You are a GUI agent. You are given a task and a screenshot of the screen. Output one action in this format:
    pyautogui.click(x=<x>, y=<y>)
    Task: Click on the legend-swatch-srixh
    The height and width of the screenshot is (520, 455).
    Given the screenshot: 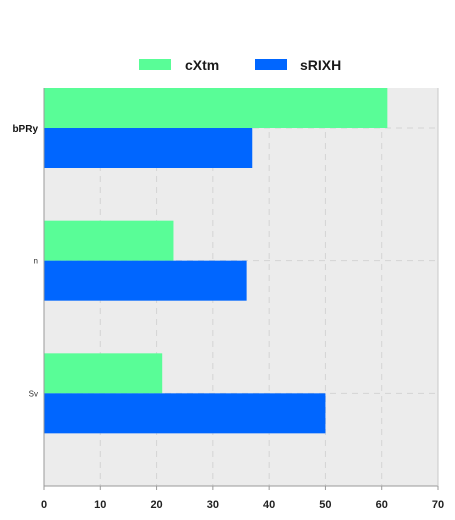 What is the action you would take?
    pyautogui.click(x=271, y=64)
    